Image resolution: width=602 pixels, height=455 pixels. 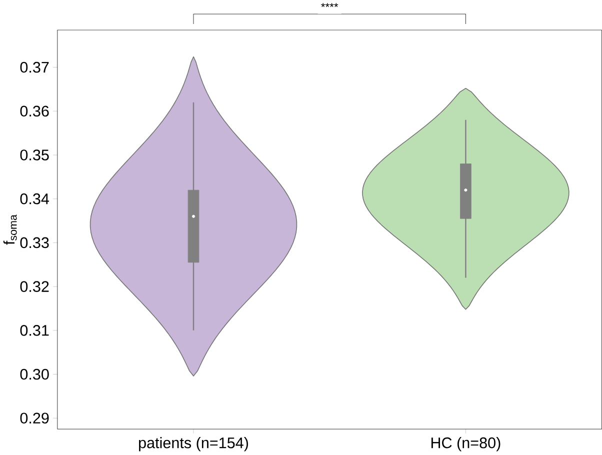 I want to click on y-tick-label: 0.36, so click(x=34, y=111).